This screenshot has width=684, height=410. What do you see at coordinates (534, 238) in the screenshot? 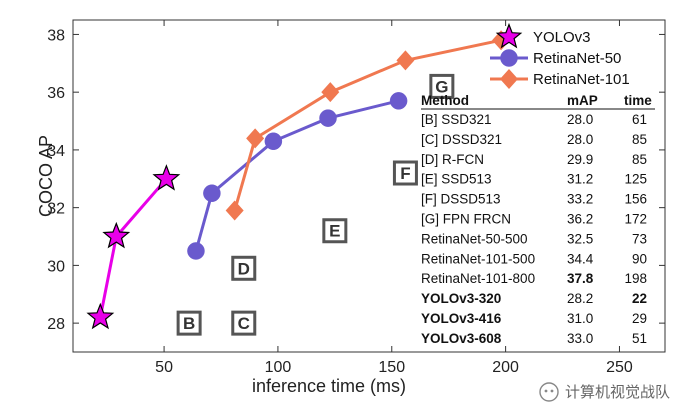
I see `table-row: RetinaNet-50-500 32.5 73` at bounding box center [534, 238].